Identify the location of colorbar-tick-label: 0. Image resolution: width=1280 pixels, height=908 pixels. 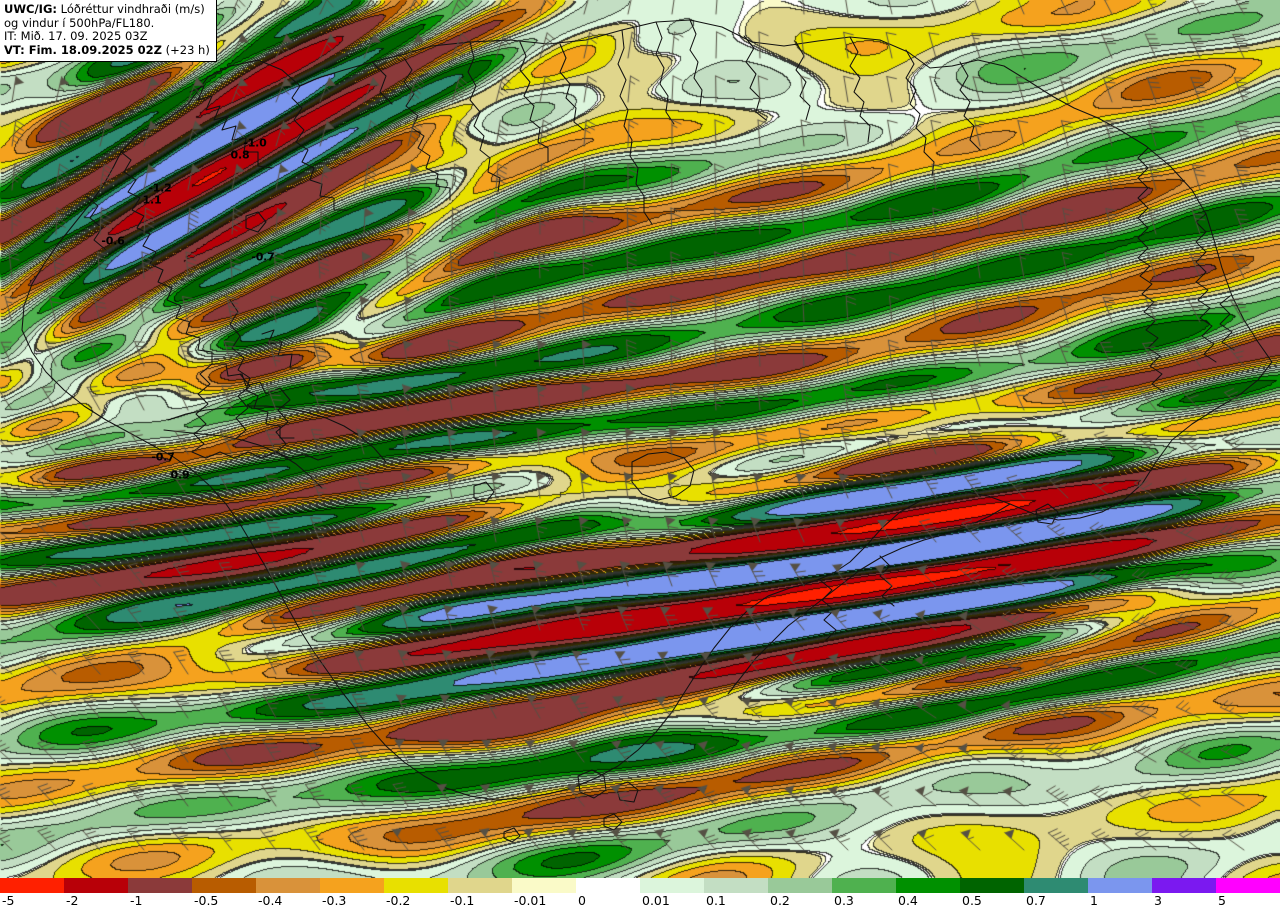
(582, 900).